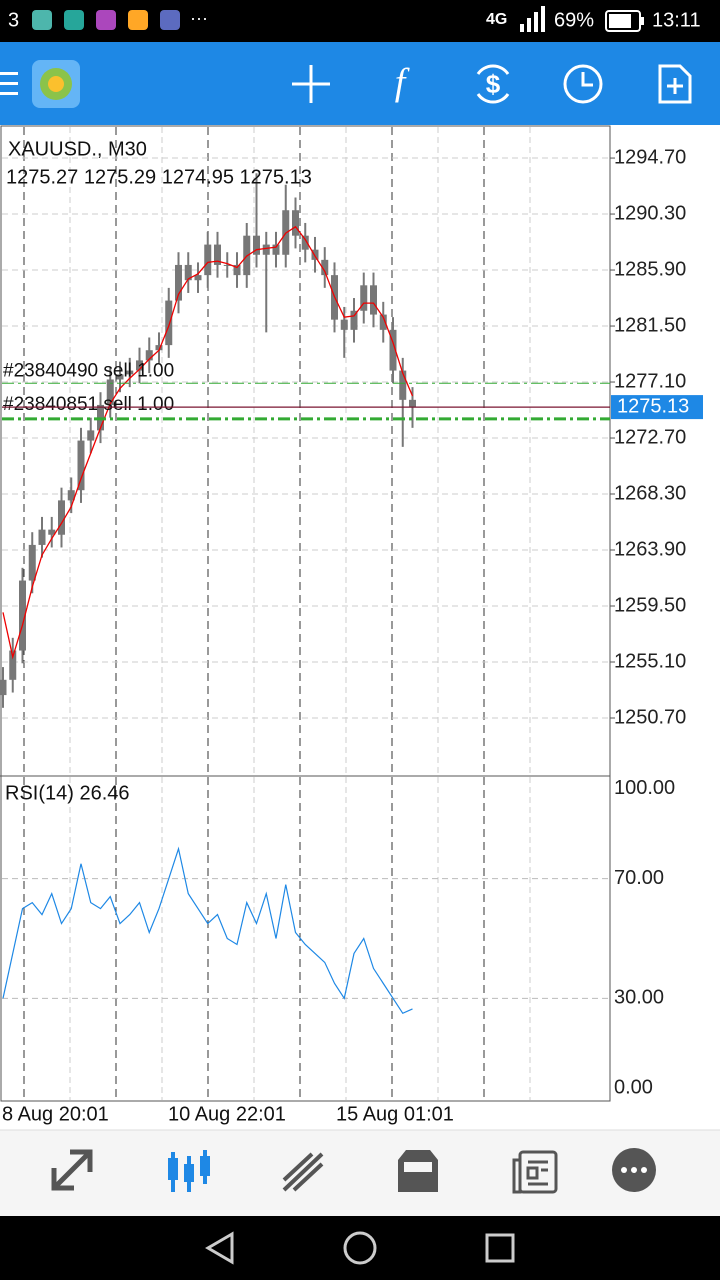  Describe the element at coordinates (56, 84) in the screenshot. I see `app-logo` at that location.